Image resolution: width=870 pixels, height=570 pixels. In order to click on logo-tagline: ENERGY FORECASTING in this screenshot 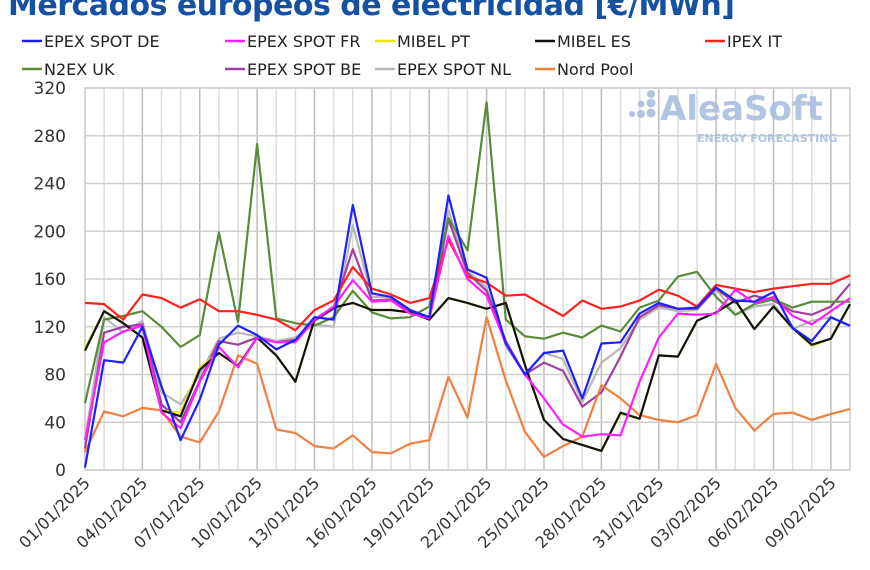, I will do `click(767, 138)`.